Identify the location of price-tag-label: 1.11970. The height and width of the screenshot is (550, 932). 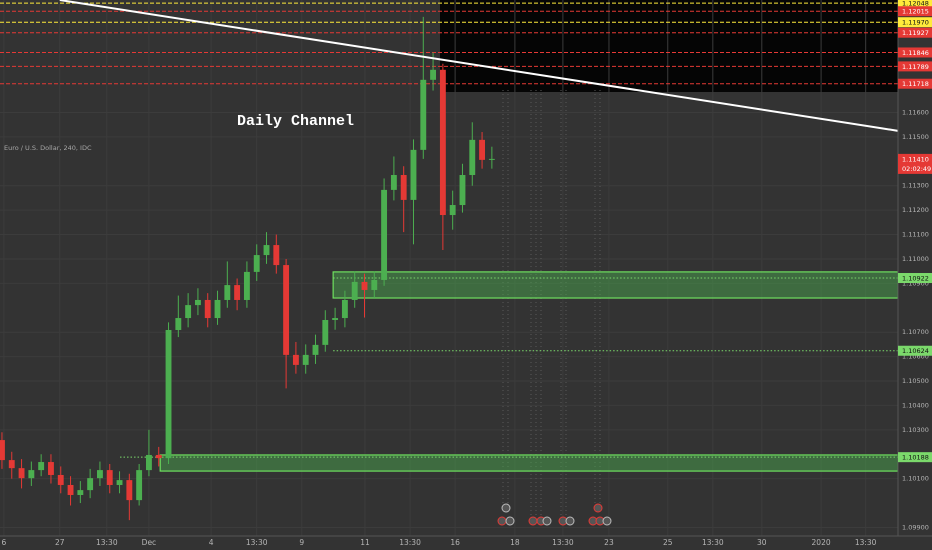
(915, 23).